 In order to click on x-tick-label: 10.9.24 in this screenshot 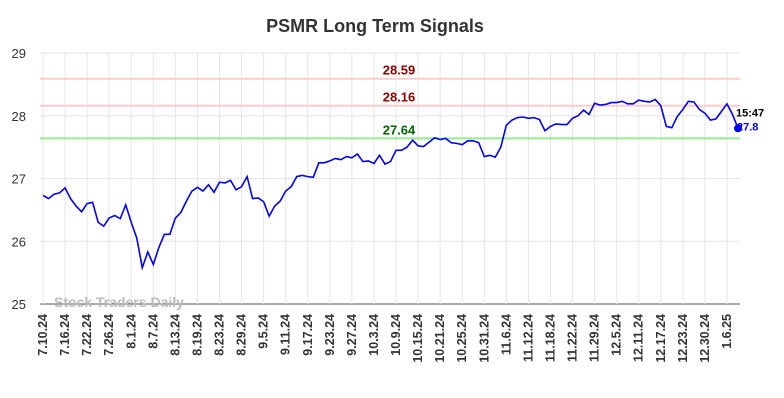, I will do `click(396, 335)`.